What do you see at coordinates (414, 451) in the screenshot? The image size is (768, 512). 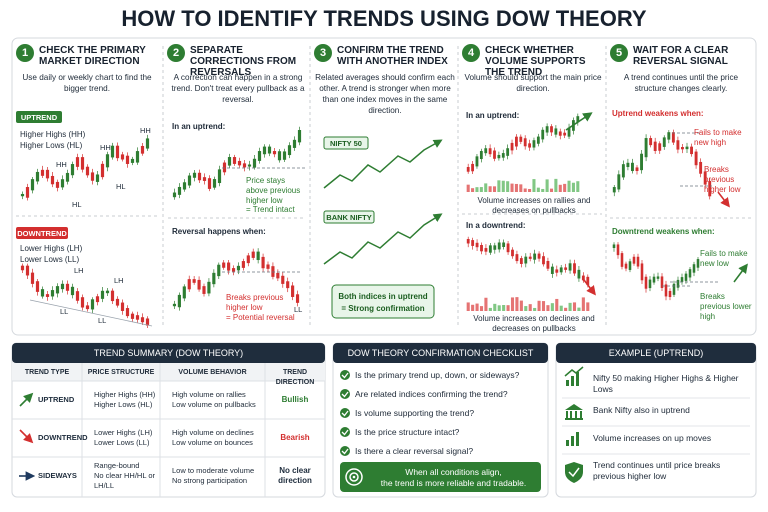 I see `checklist-item: Is there a clear reversal signal?` at bounding box center [414, 451].